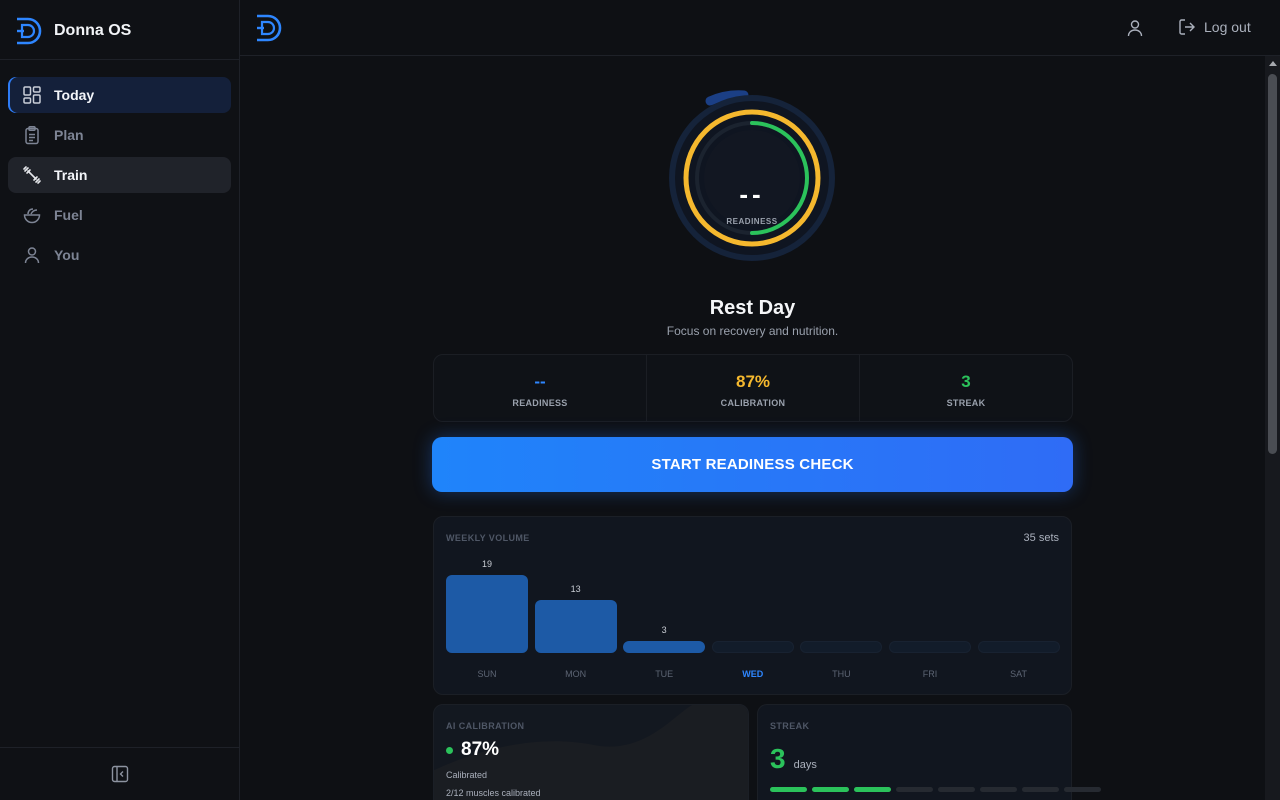  I want to click on day-label-wed: WED, so click(753, 674).